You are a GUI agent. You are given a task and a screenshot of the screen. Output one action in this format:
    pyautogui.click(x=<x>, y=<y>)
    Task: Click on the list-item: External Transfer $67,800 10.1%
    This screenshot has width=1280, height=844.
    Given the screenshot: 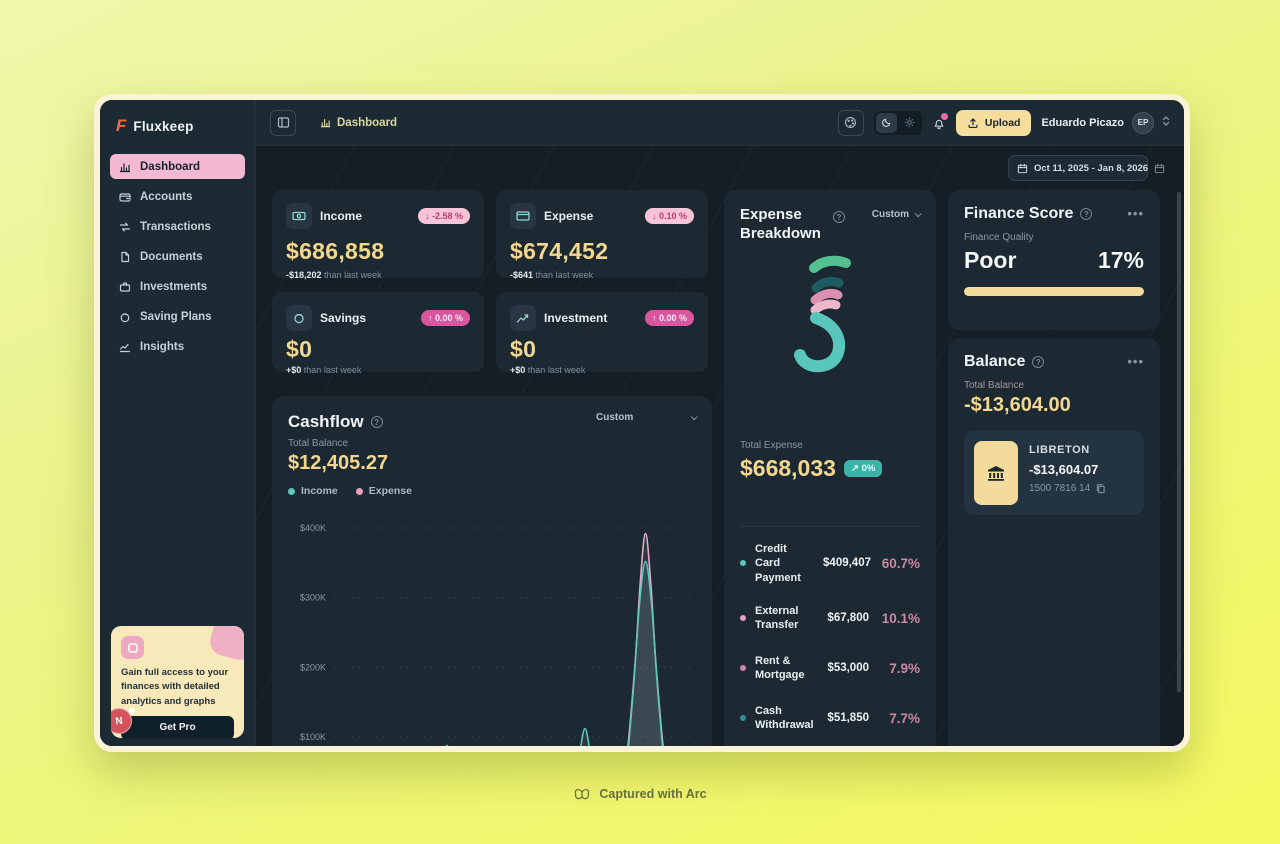 What is the action you would take?
    pyautogui.click(x=830, y=618)
    